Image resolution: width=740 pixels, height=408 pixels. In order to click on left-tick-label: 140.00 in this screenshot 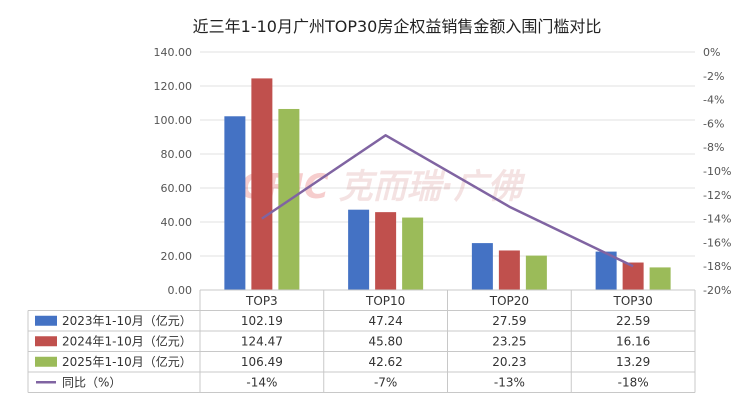, I will do `click(173, 52)`.